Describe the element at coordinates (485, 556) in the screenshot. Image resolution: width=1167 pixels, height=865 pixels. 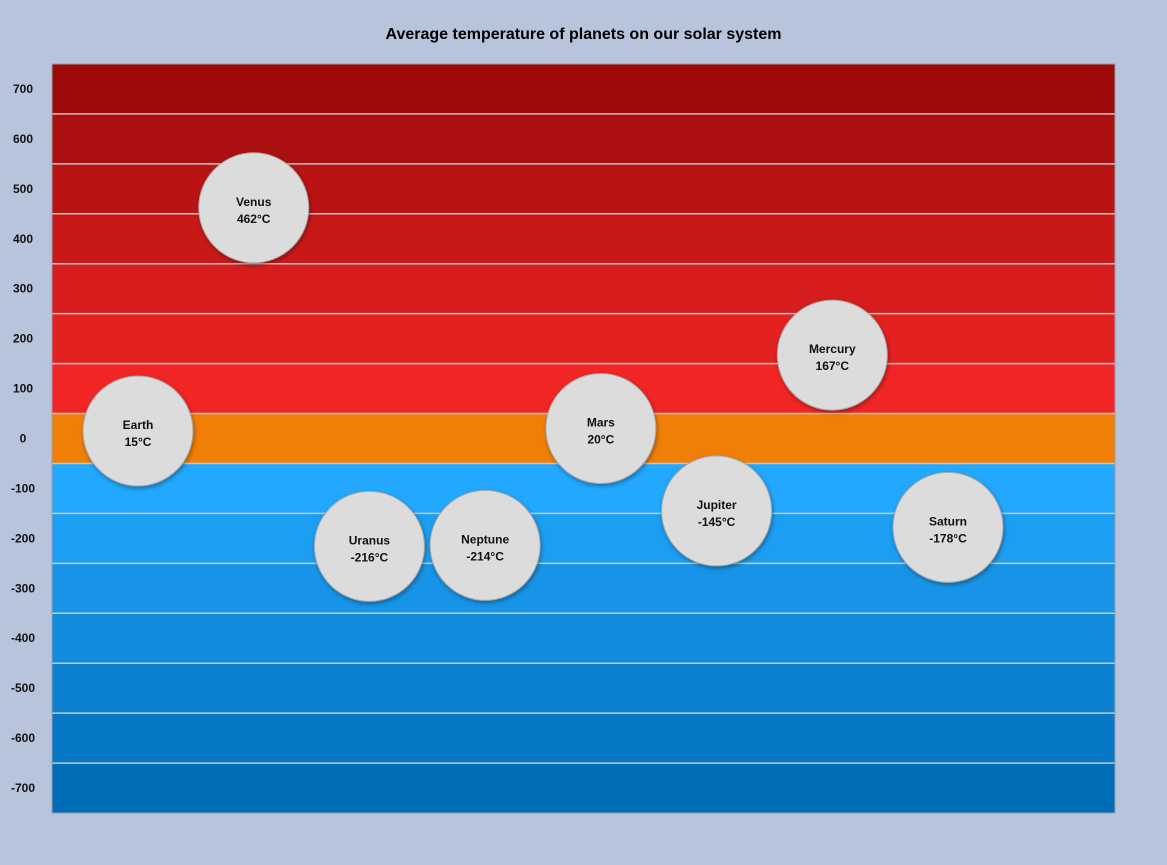
I see `temperature-value-label: -214°C` at that location.